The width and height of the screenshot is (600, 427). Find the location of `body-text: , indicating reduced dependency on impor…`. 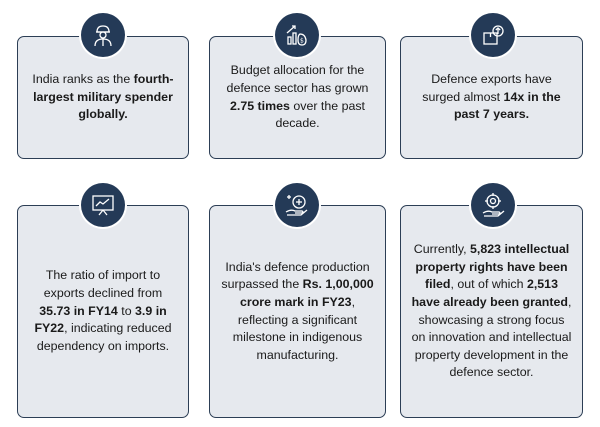

body-text: , indicating reduced dependency on impor… is located at coordinates (104, 337).